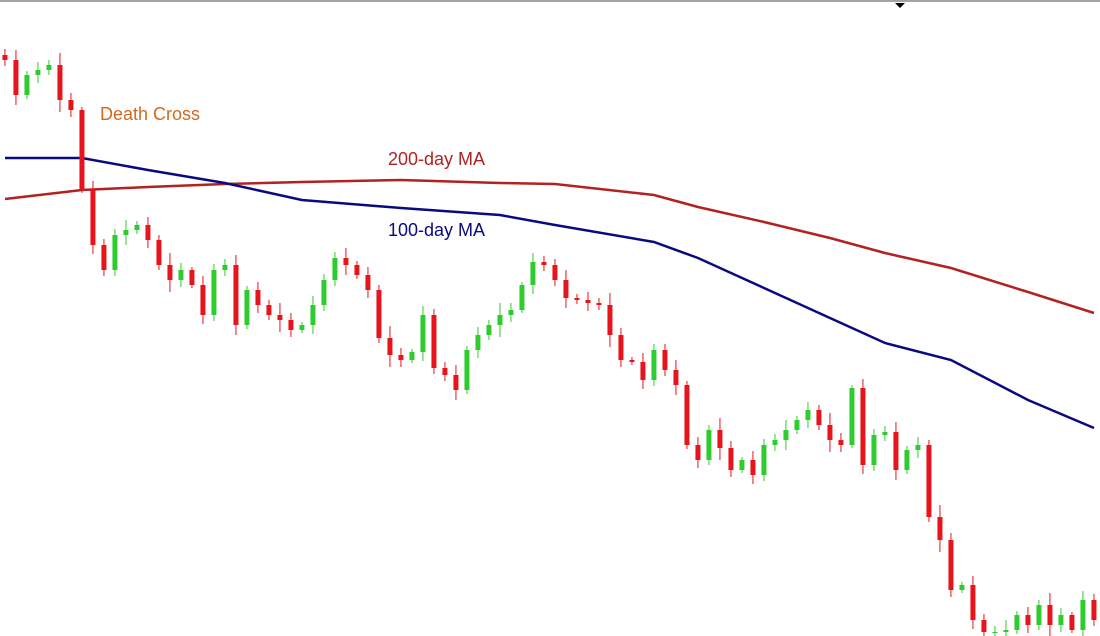 This screenshot has height=636, width=1100. Describe the element at coordinates (150, 114) in the screenshot. I see `annotation: Death Cross` at that location.